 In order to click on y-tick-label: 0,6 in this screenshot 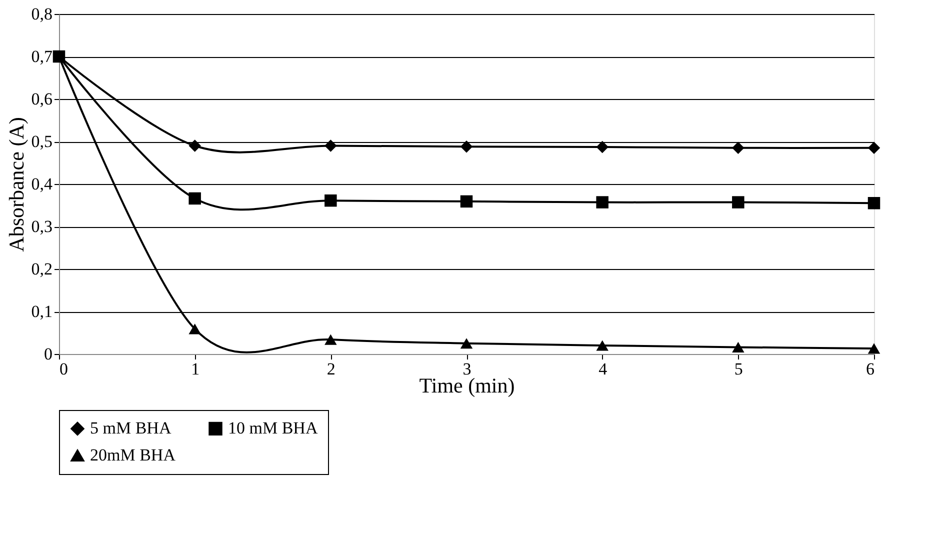, I will do `click(41, 99)`.